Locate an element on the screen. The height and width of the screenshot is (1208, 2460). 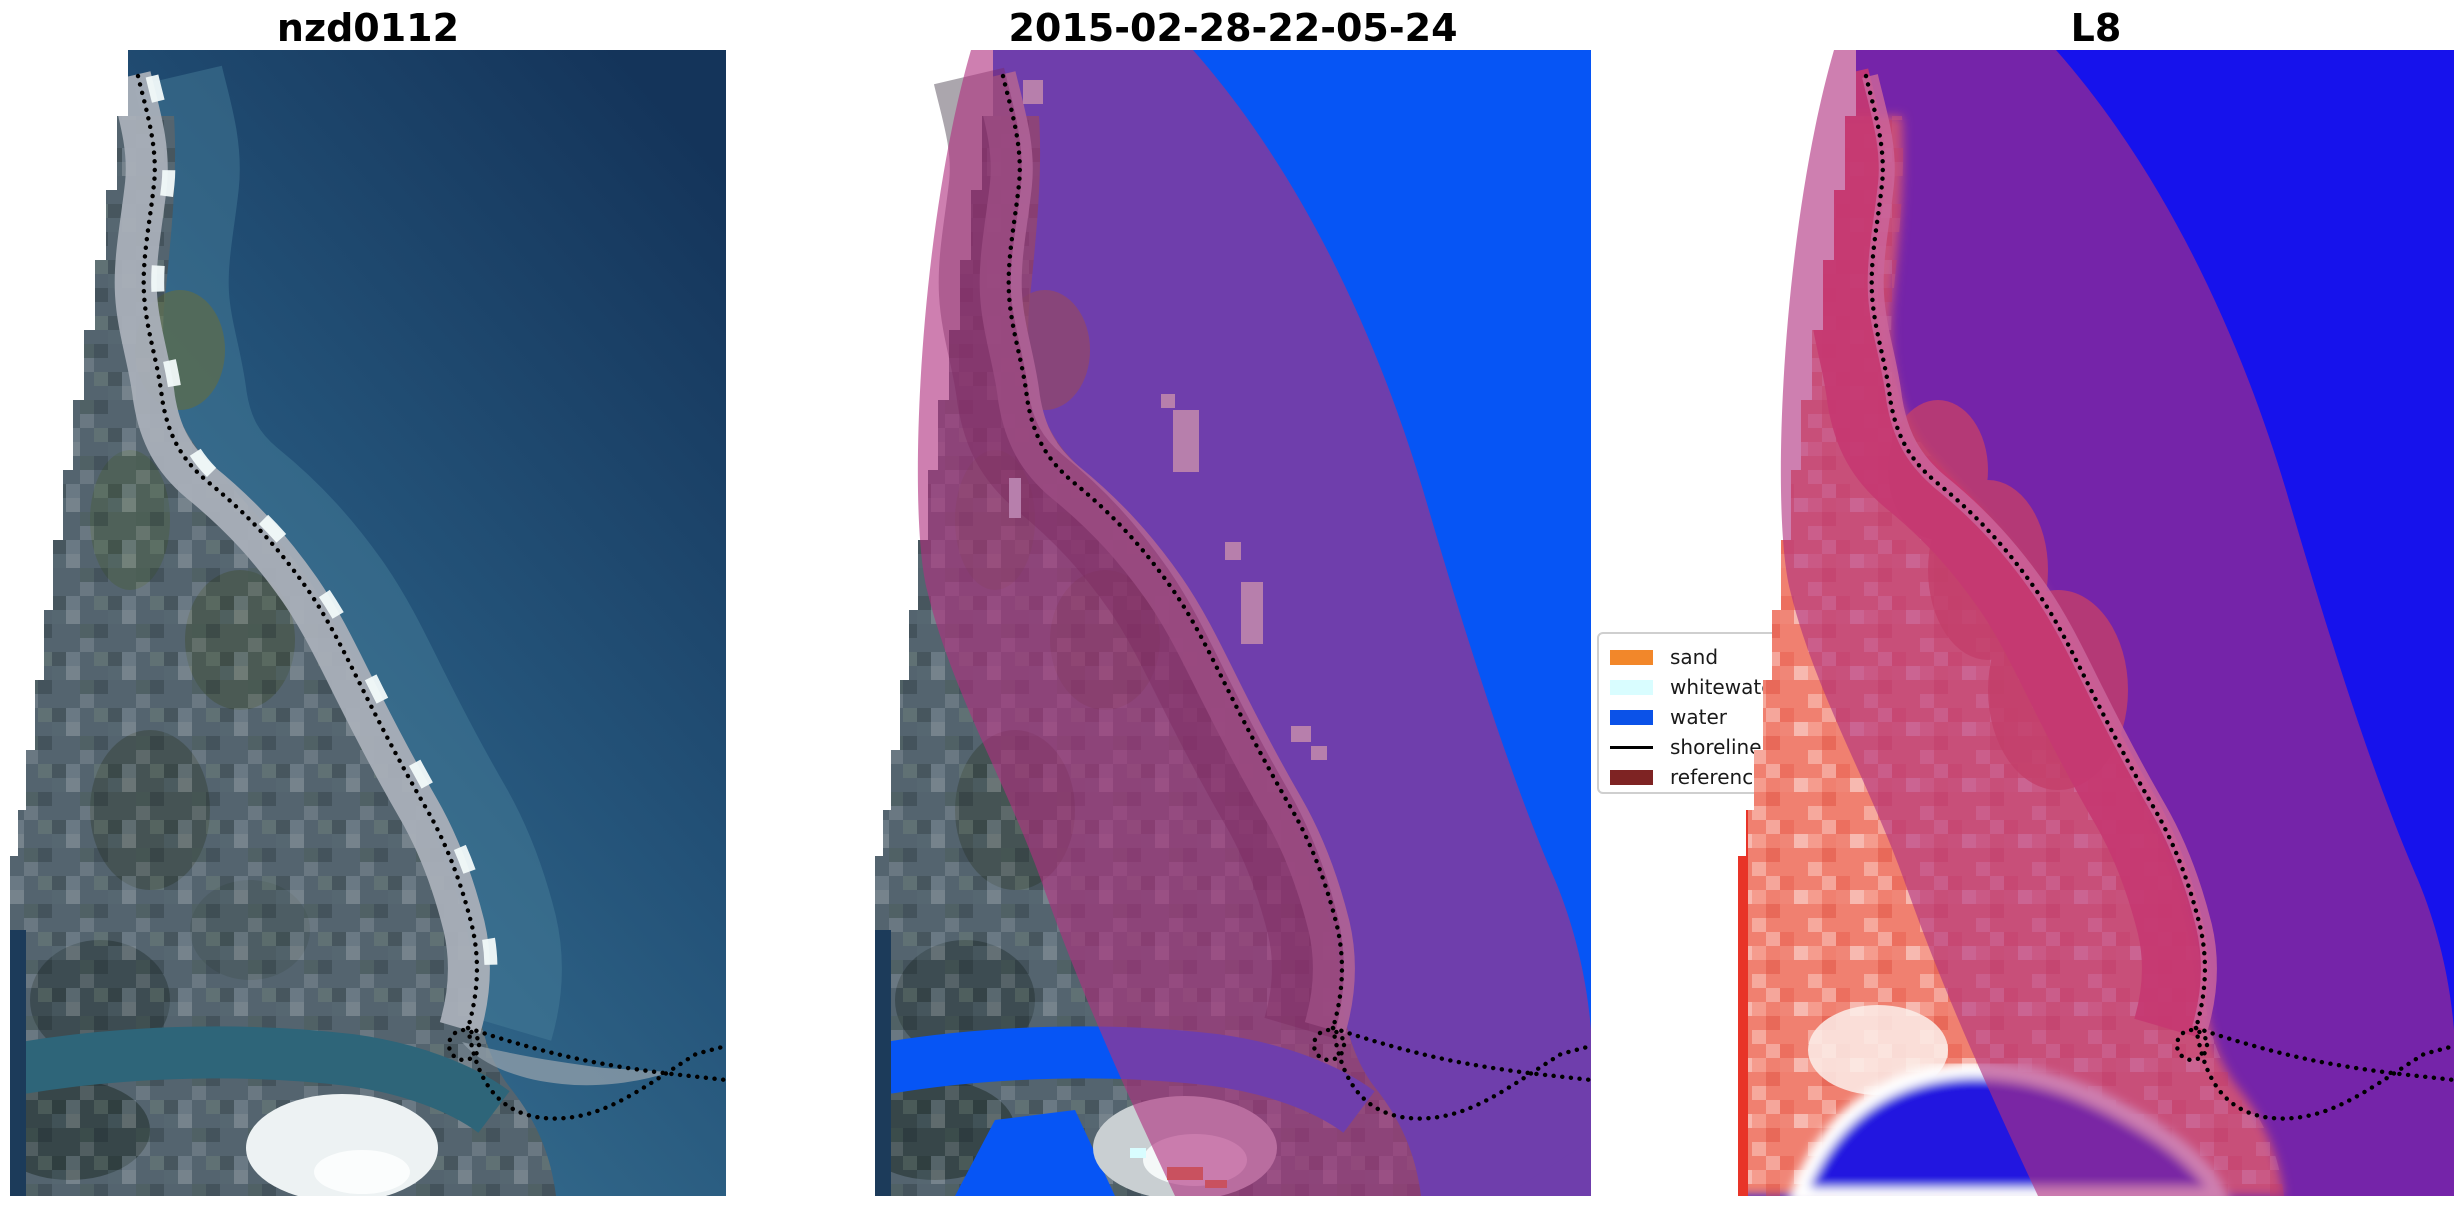
legend-item-reference: reference is located at coordinates (1700, 777).